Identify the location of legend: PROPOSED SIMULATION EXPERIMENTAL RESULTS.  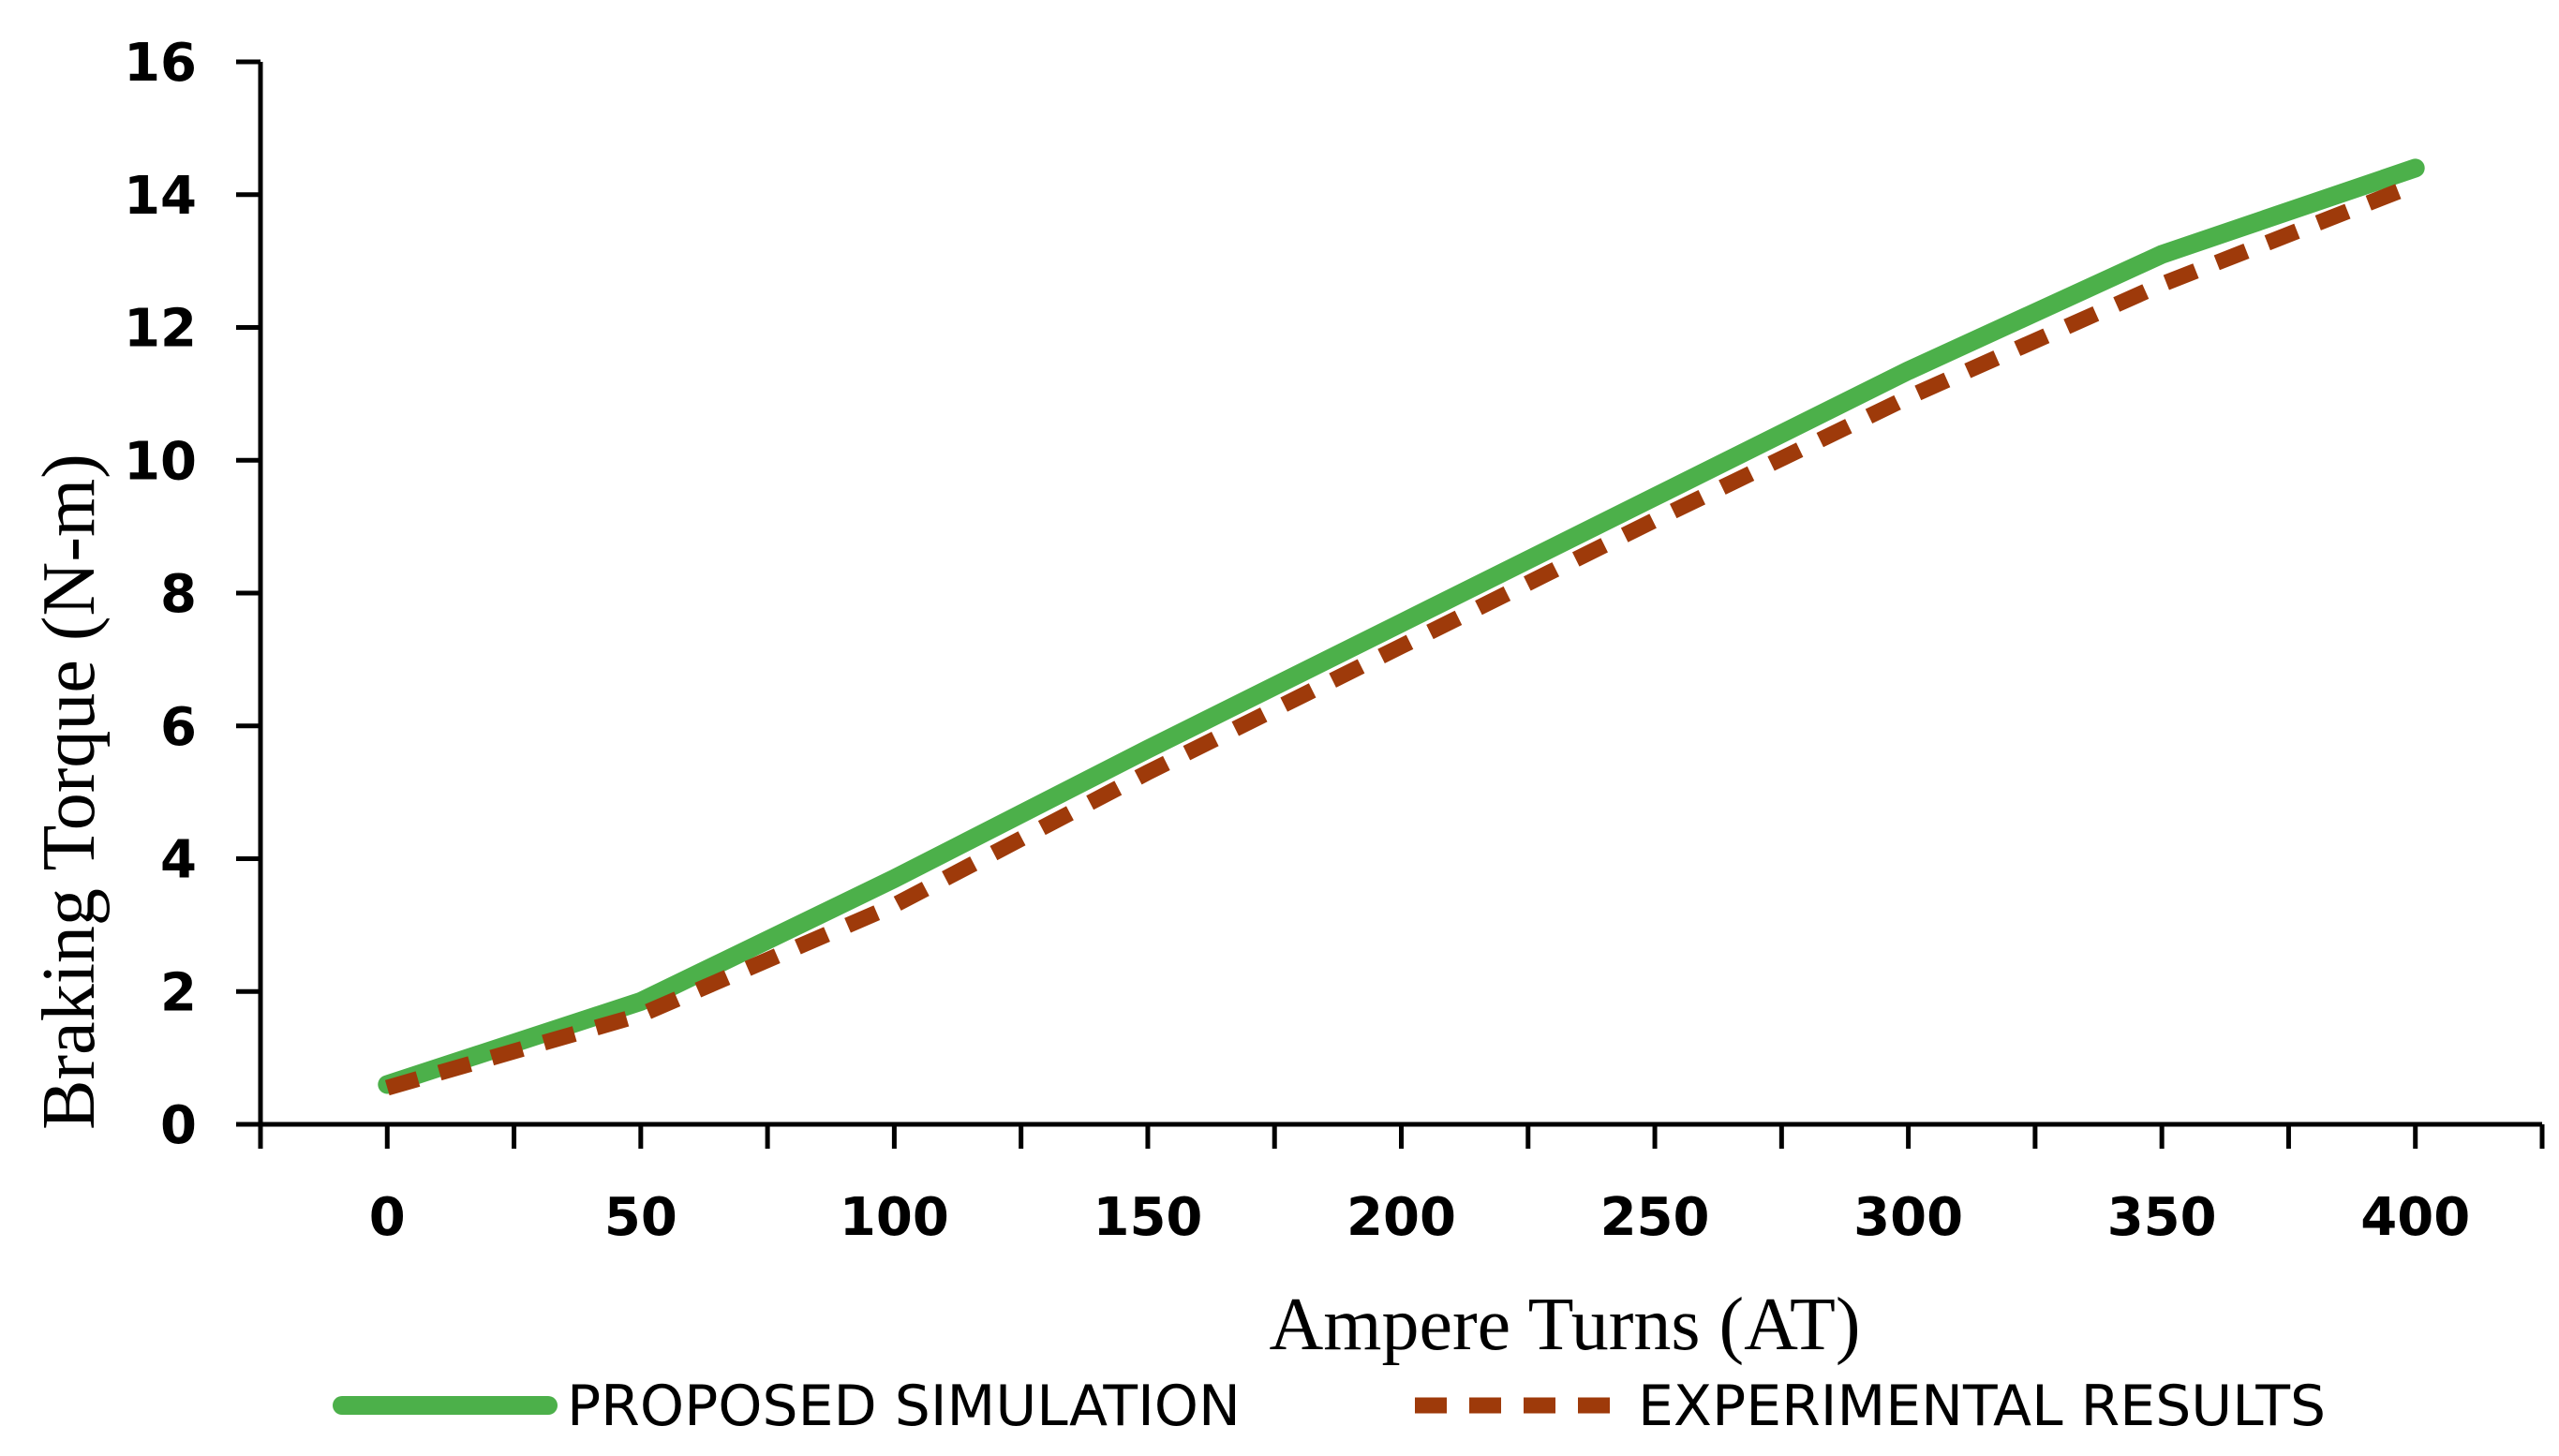
(1329, 1406).